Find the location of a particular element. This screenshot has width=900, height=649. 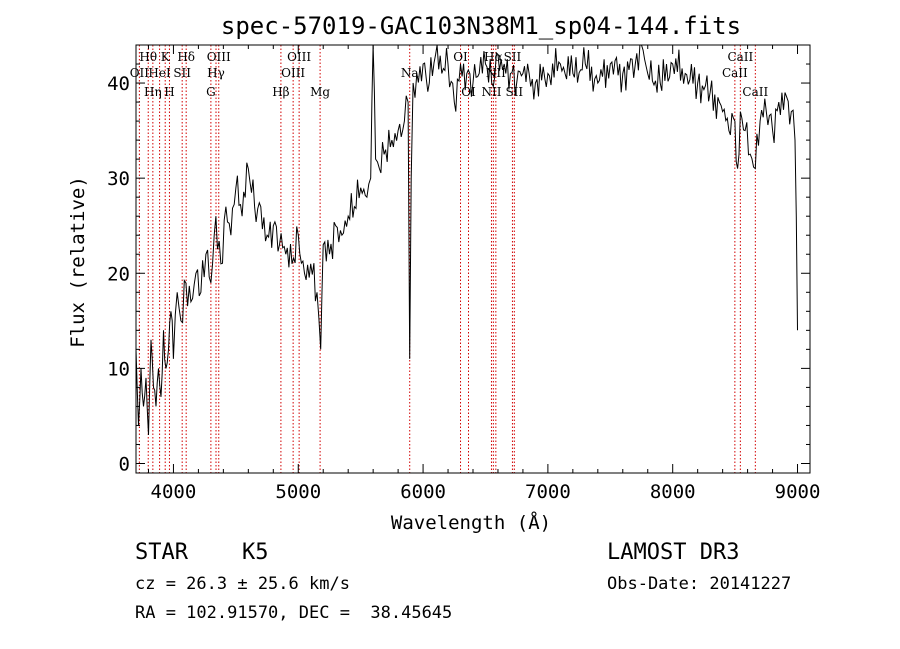

line-label-16: OI is located at coordinates (460, 57).